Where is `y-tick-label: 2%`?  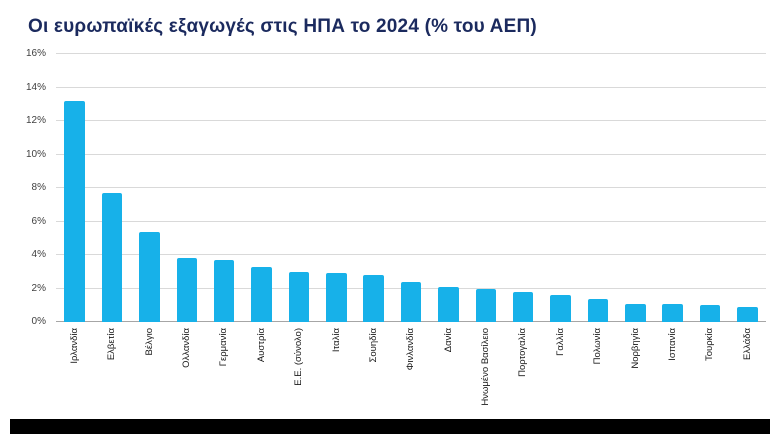
y-tick-label: 2% is located at coordinates (38, 288).